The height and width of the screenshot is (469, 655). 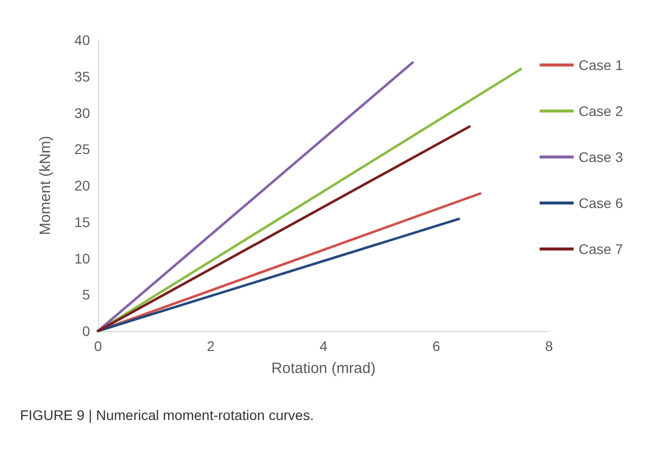 What do you see at coordinates (82, 149) in the screenshot?
I see `y-tick-label: 25` at bounding box center [82, 149].